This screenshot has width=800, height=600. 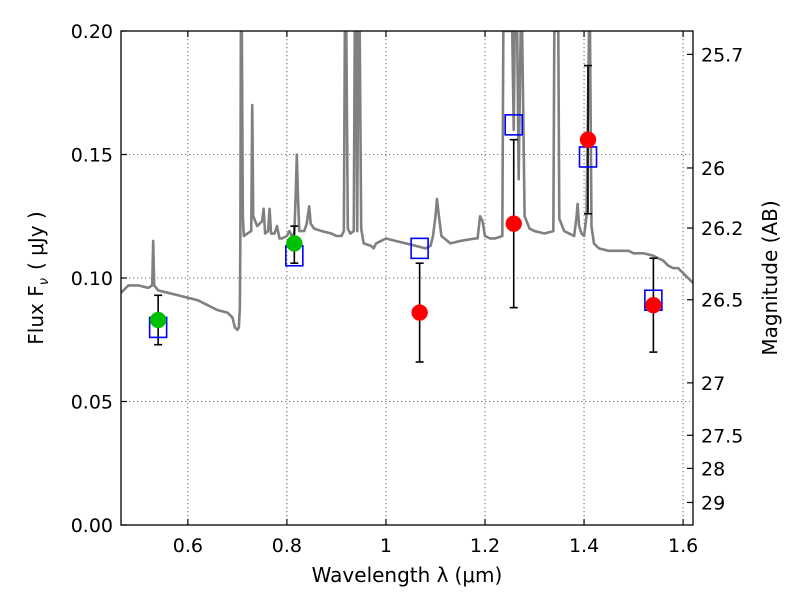 I want to click on y-tick-label: 0.00, so click(x=92, y=526).